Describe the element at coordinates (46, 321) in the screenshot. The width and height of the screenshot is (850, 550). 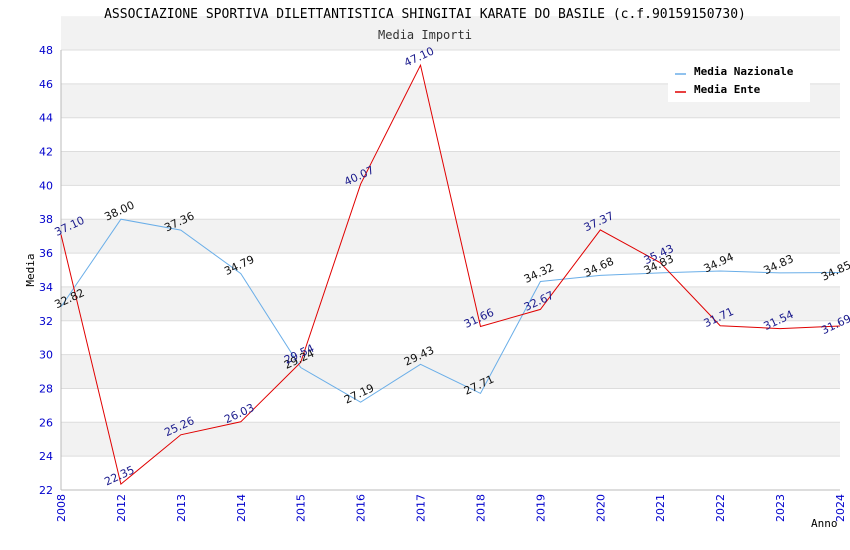
I see `y-tick-label: 32` at that location.